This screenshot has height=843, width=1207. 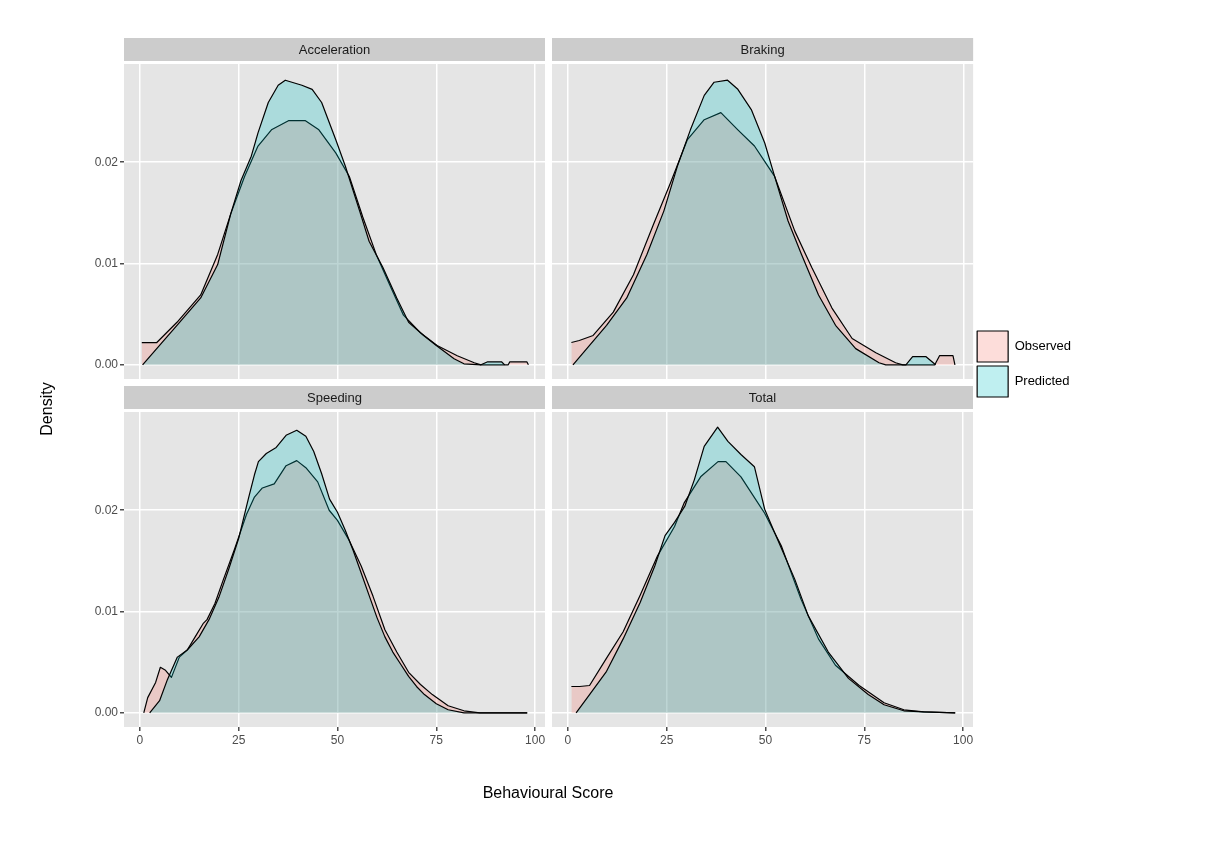 I want to click on chart-title: Speeding, so click(x=334, y=397).